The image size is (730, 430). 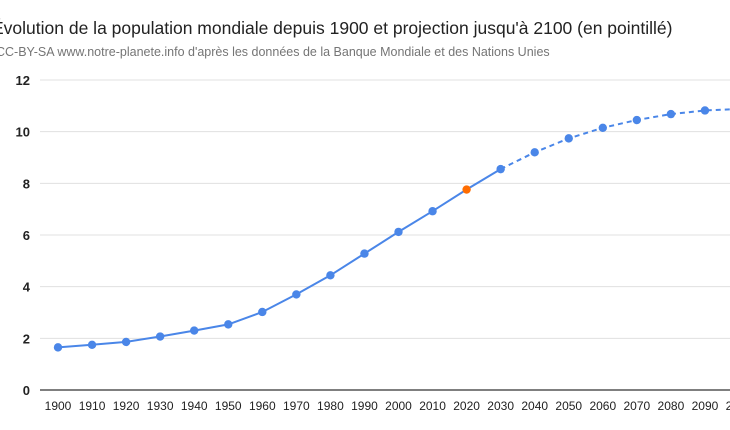 I want to click on x-tick-label: 2000, so click(x=398, y=406).